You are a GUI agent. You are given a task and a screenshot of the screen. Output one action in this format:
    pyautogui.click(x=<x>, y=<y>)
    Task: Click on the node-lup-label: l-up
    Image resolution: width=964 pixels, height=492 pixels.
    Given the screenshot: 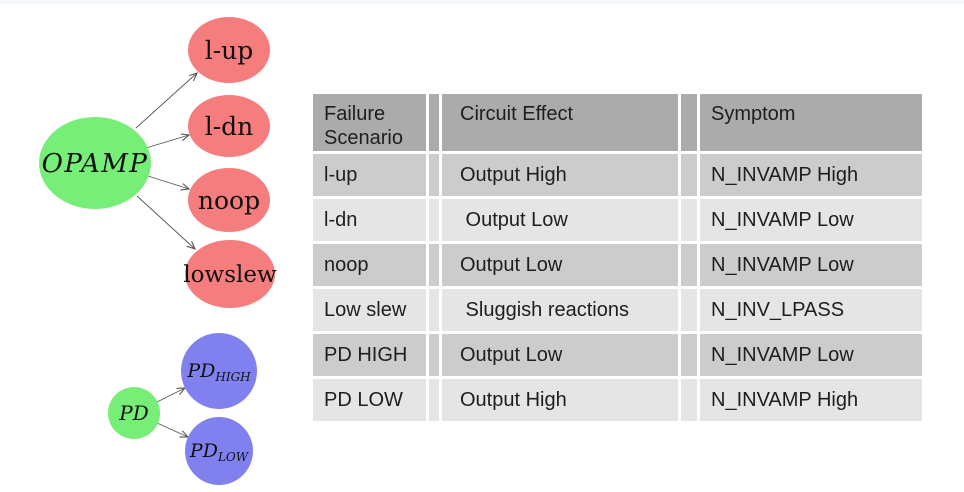 What is the action you would take?
    pyautogui.click(x=229, y=50)
    